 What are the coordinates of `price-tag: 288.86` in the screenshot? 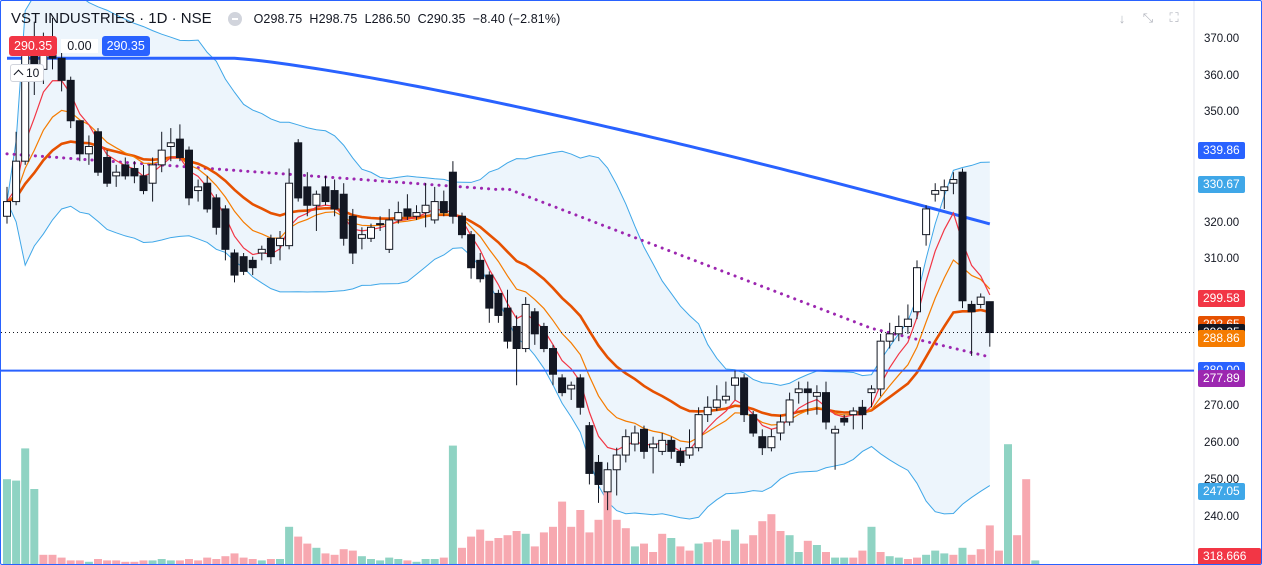 It's located at (1221, 338).